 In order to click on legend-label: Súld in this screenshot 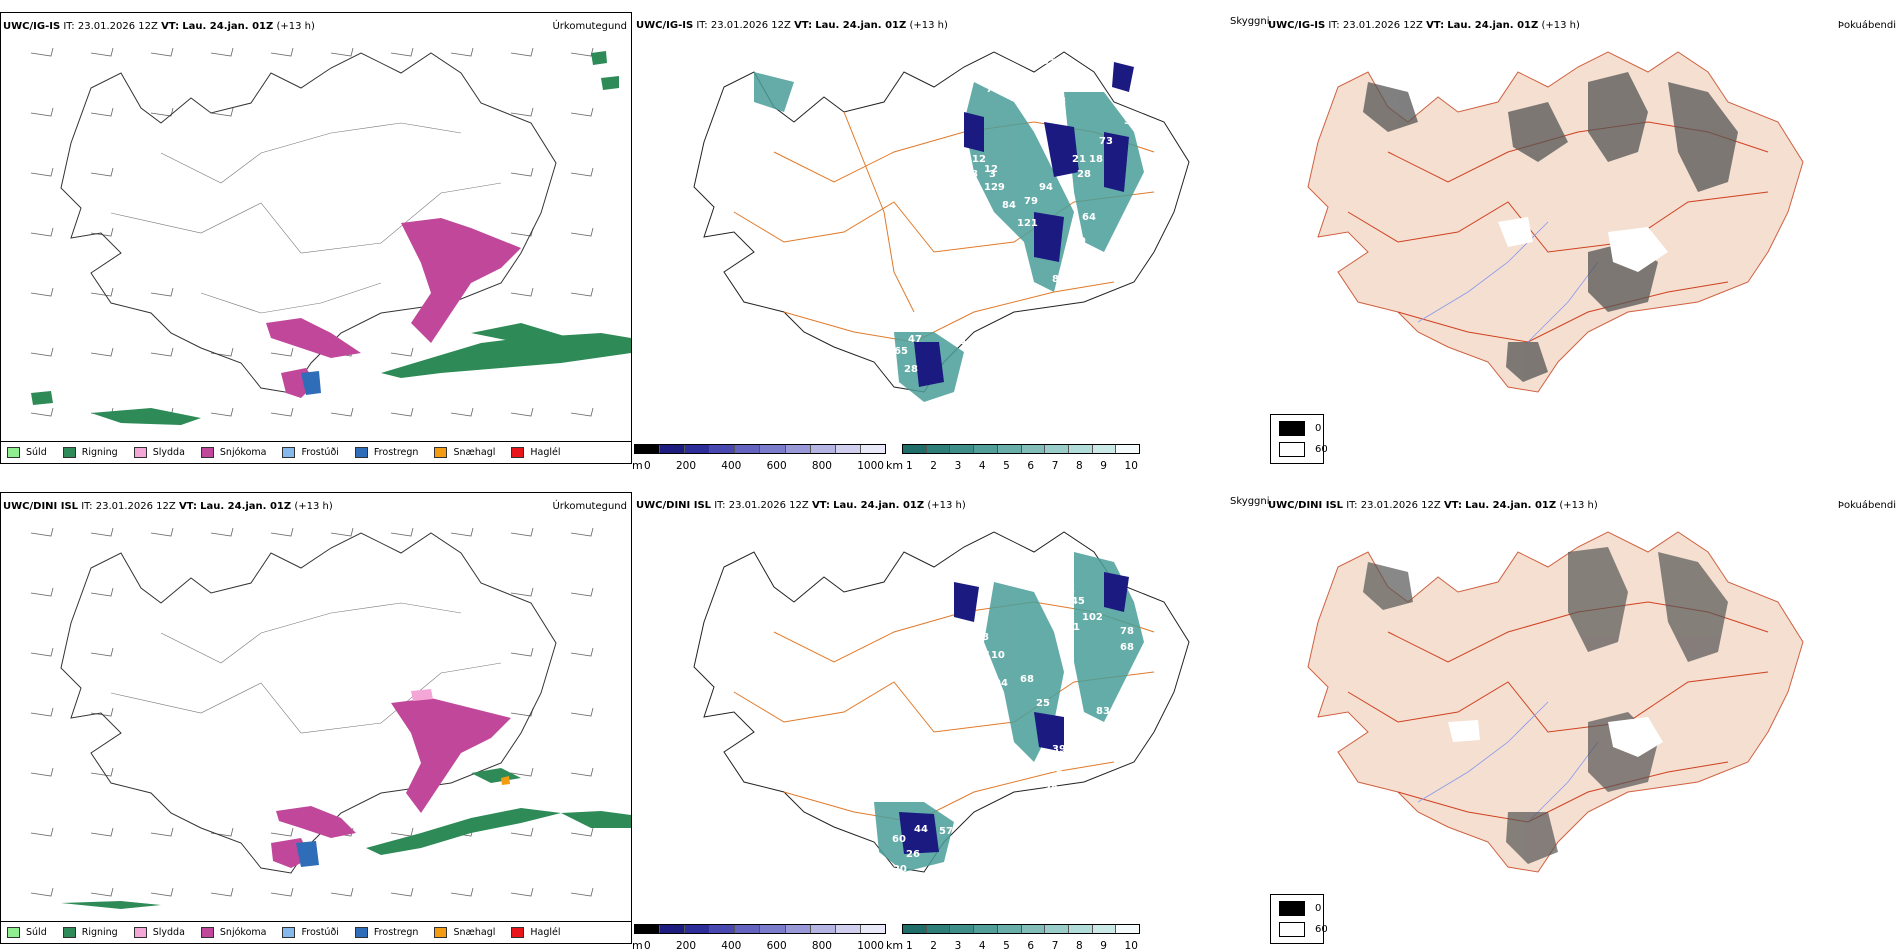, I will do `click(36, 452)`.